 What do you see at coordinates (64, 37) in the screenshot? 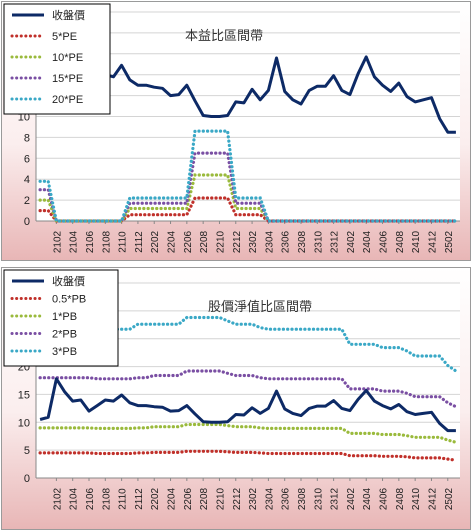
I see `legend-label: 5*PE` at bounding box center [64, 37].